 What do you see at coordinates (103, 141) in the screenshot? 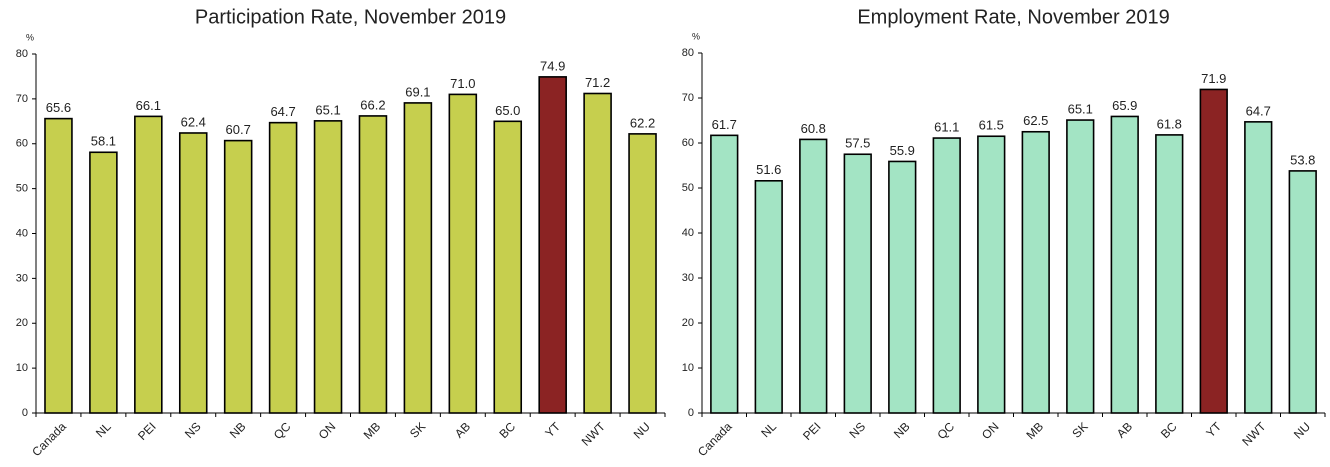
I see `value-label: 58.1` at bounding box center [103, 141].